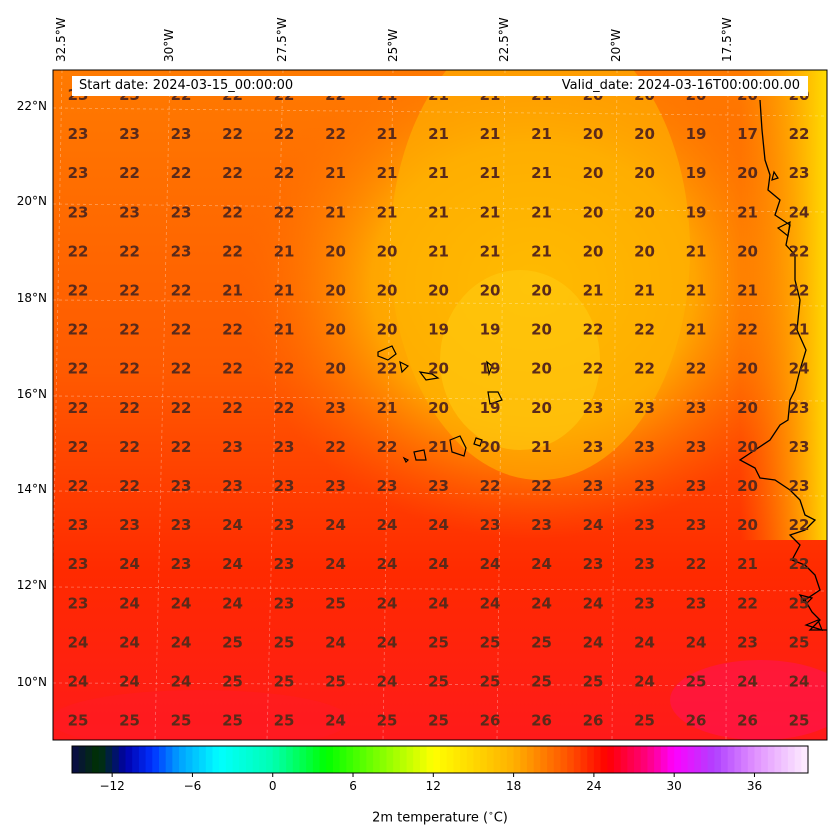 Image resolution: width=837 pixels, height=837 pixels. I want to click on lon-label: 25°W, so click(393, 45).